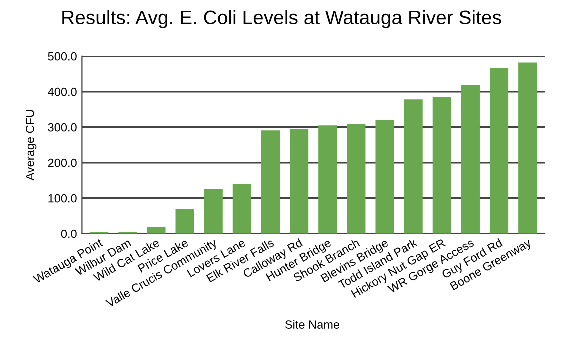 The width and height of the screenshot is (563, 348). I want to click on y-tick-label: 0.0, so click(69, 234).